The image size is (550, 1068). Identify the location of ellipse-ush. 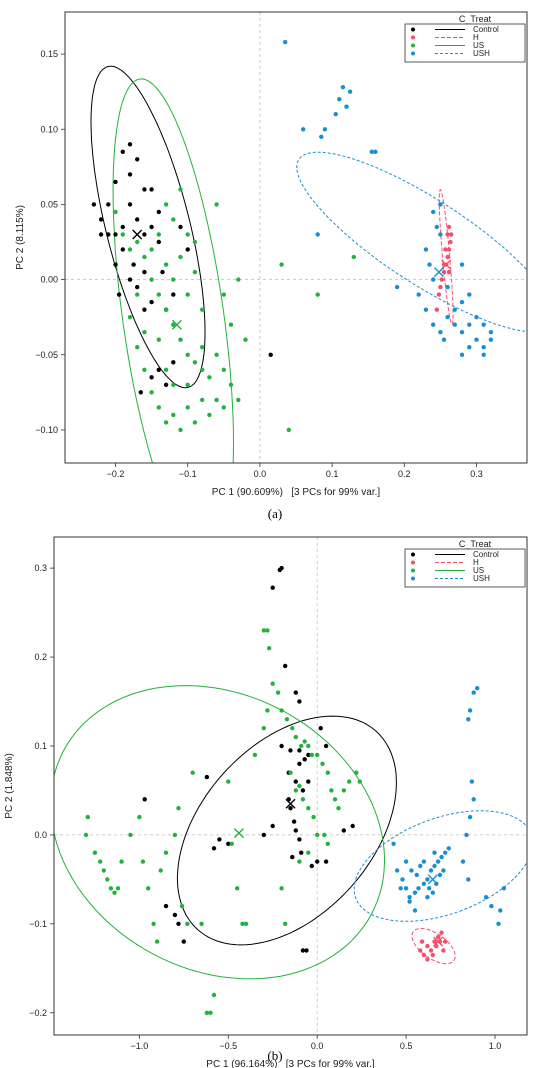
(411, 241).